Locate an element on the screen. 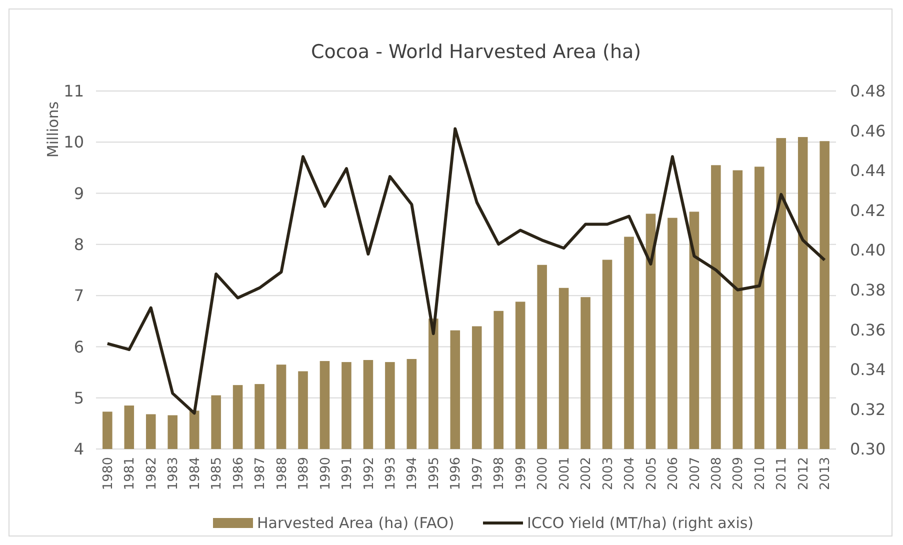  x-tick-label: 1986 is located at coordinates (238, 473).